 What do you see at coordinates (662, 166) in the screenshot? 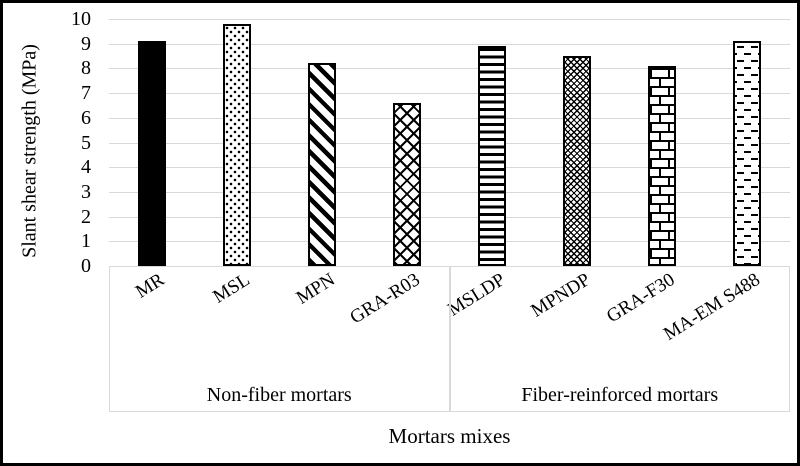
I see `bar-GRA-F30` at bounding box center [662, 166].